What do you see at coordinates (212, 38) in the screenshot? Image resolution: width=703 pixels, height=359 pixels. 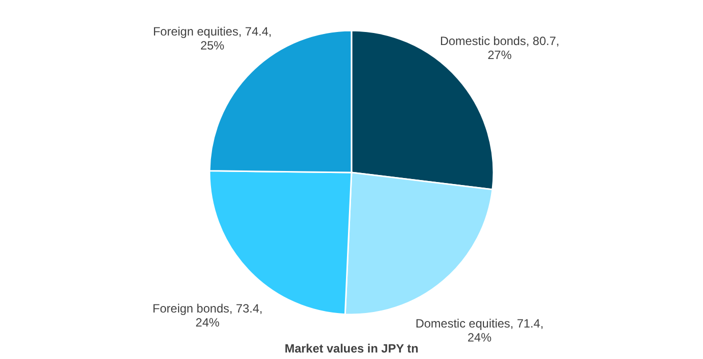 I see `slice-label: Foreign equities, 74.4, 25%` at bounding box center [212, 38].